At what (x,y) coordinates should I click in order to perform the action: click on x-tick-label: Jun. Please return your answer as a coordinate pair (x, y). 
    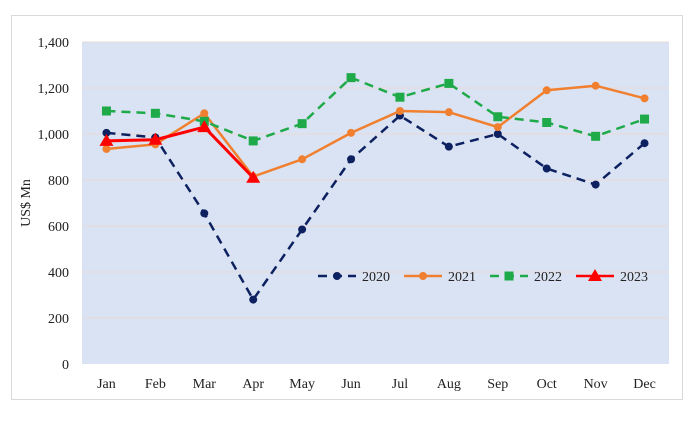
    Looking at the image, I should click on (350, 384).